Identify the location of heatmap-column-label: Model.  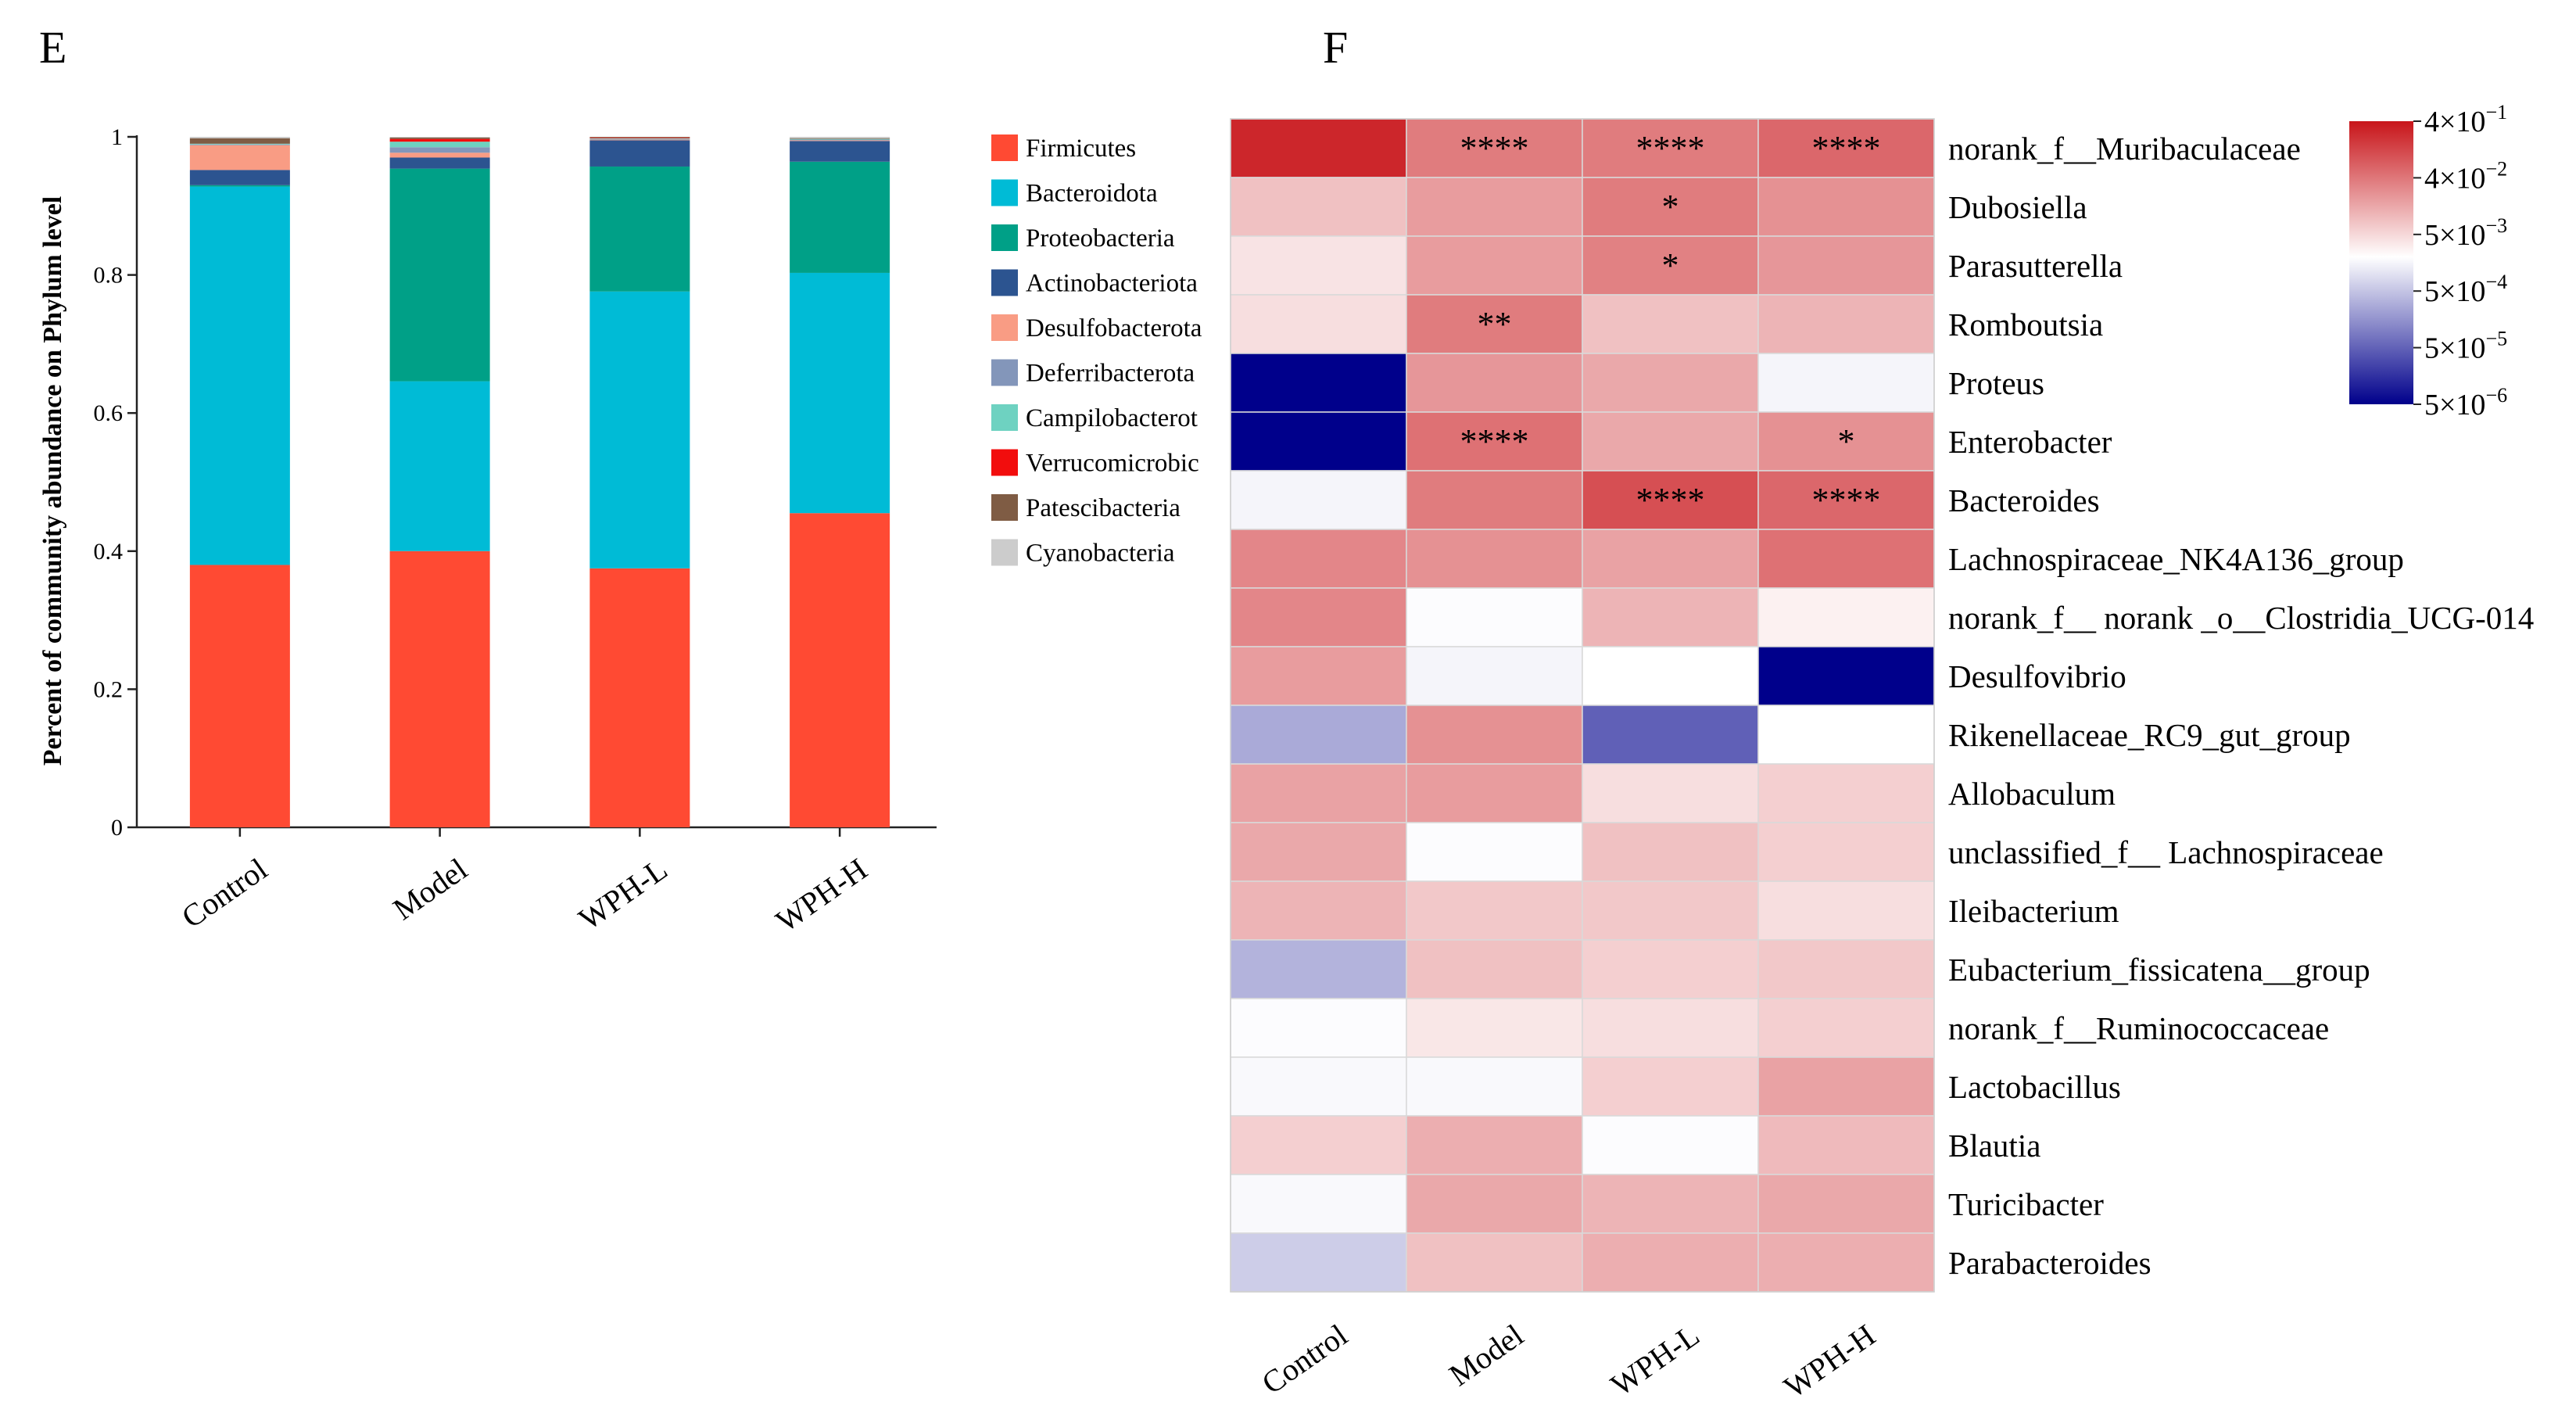
(1485, 1355).